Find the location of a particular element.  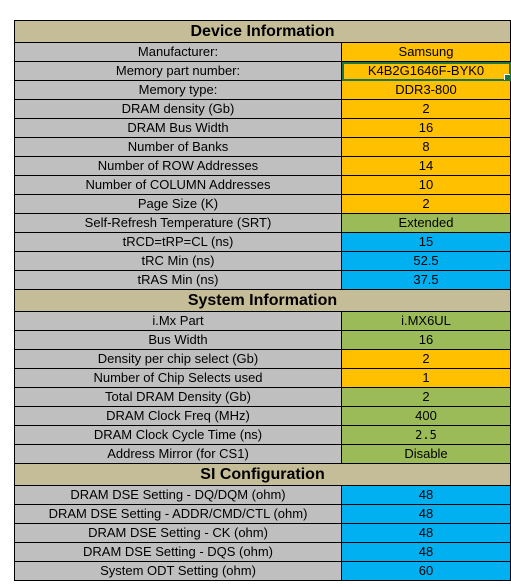

table-row: Number of COLUMN Addresses 10 is located at coordinates (262, 185).